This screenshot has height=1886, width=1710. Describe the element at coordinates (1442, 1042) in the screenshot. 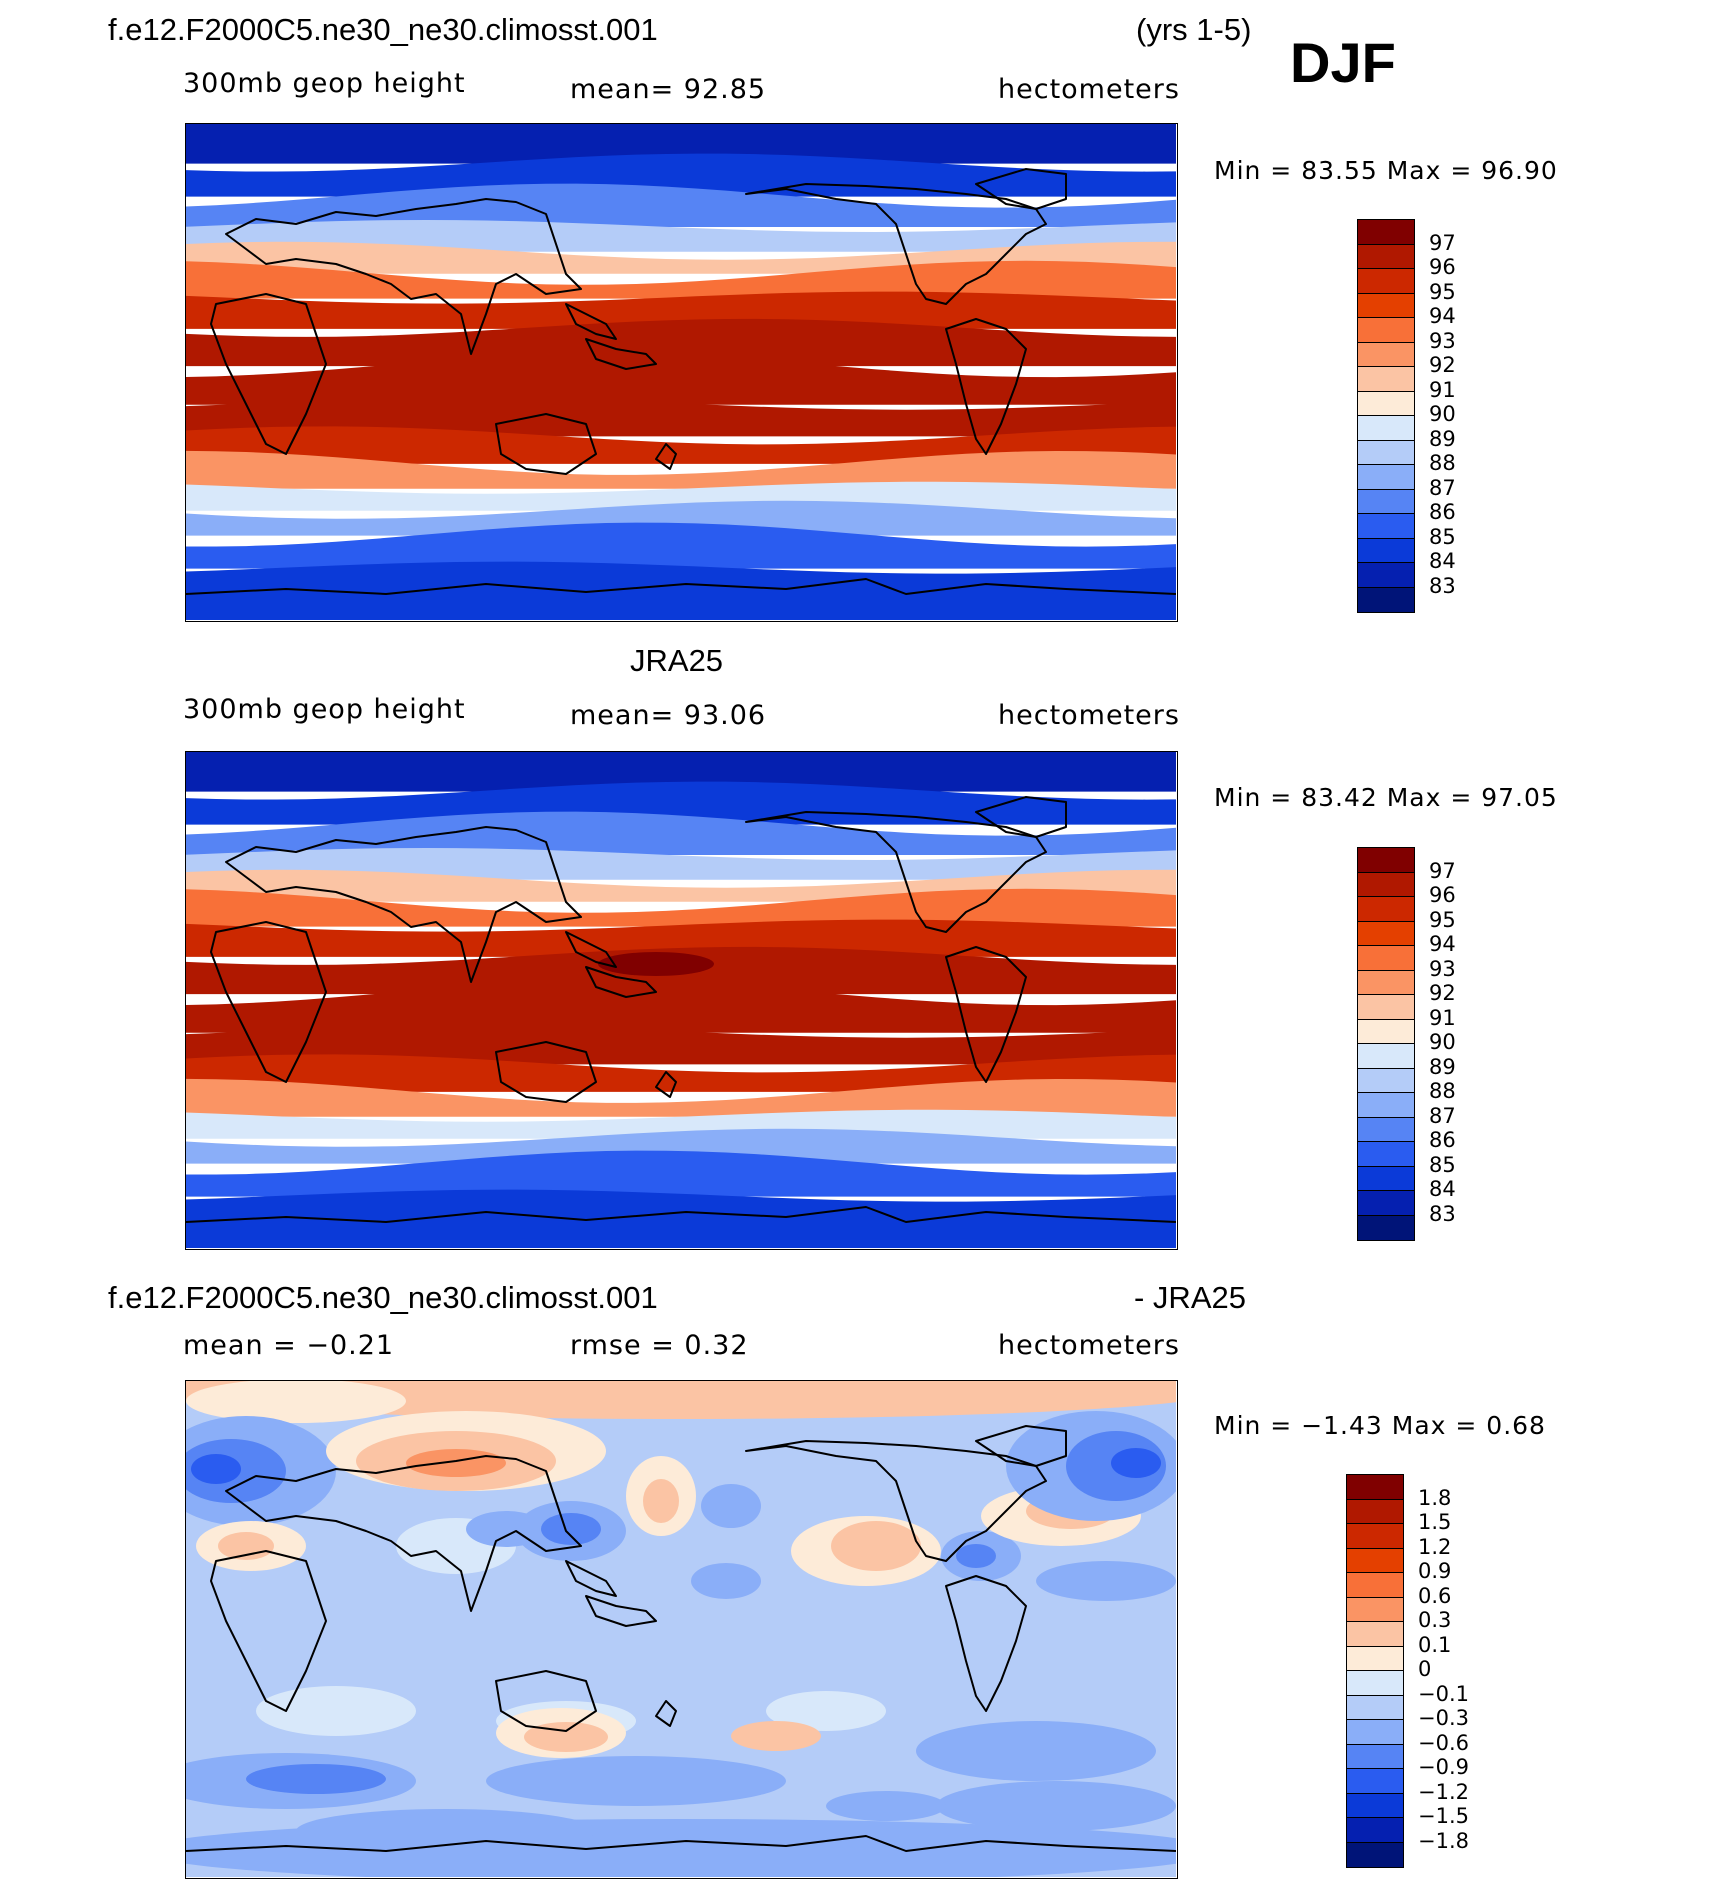

I see `colorbar-level-label: 90` at that location.